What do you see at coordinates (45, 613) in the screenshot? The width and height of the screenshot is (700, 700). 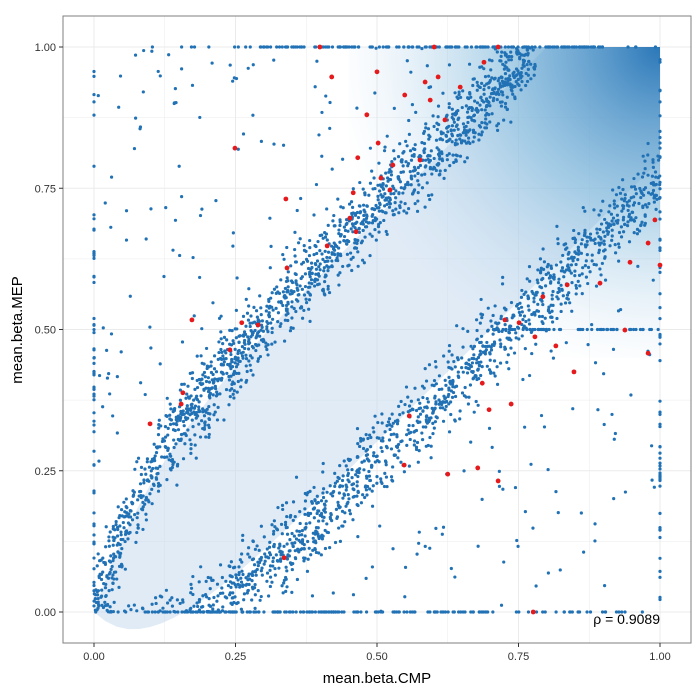 I see `y-tick-label: 0.00` at bounding box center [45, 613].